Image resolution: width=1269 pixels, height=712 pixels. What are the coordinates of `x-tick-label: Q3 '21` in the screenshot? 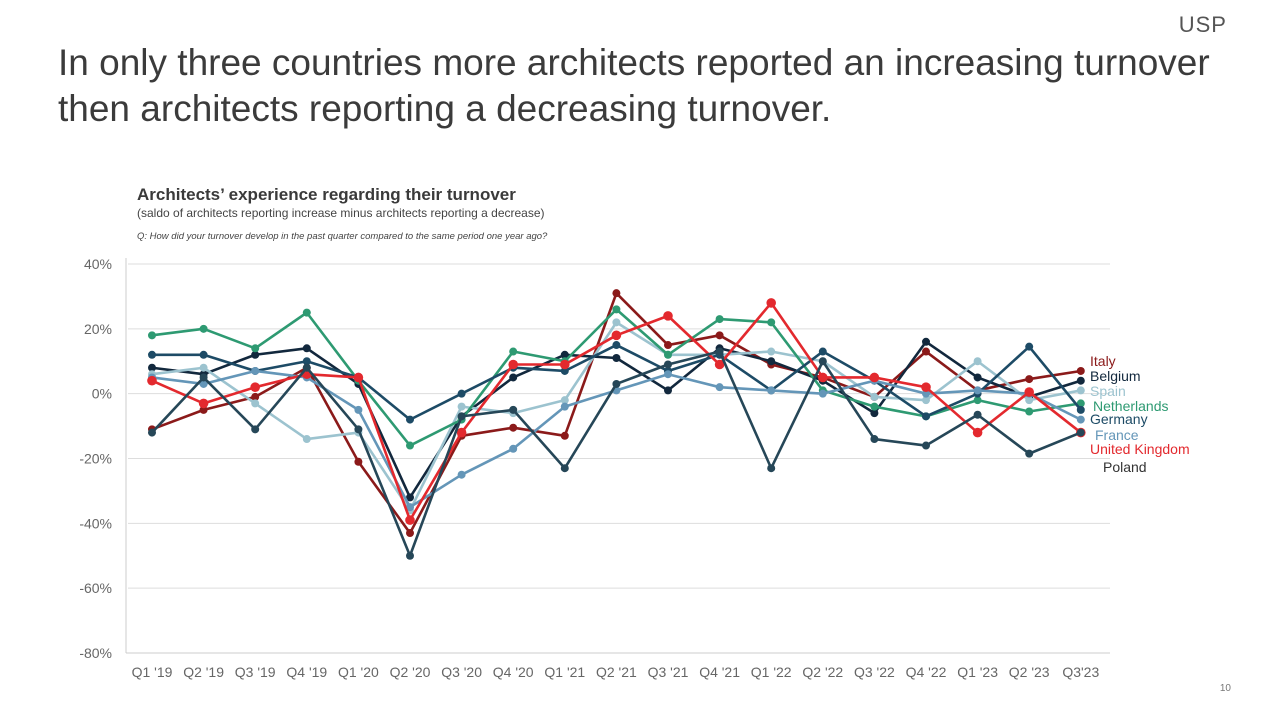 It's located at (668, 672).